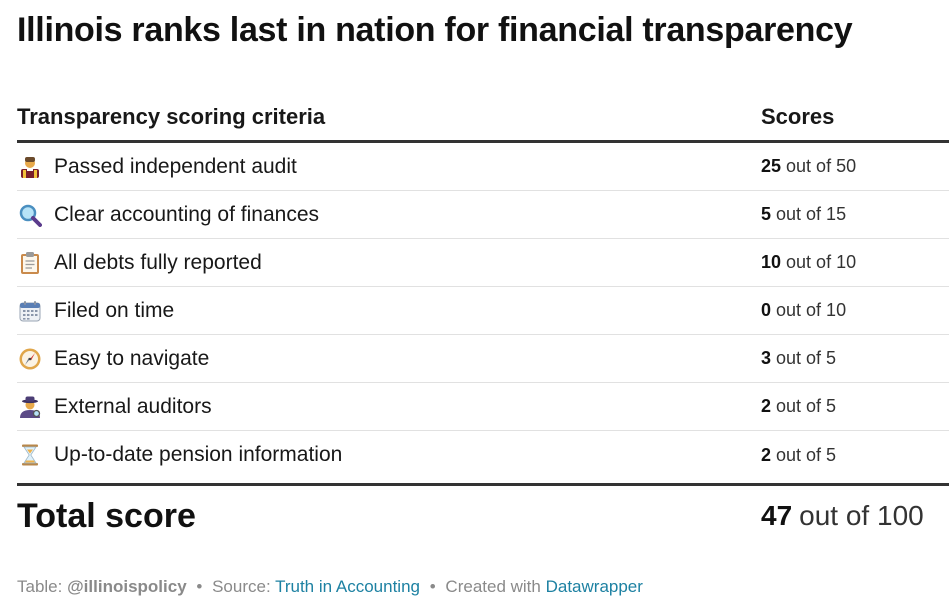 Image resolution: width=949 pixels, height=604 pixels. I want to click on score-value: 25, so click(771, 166).